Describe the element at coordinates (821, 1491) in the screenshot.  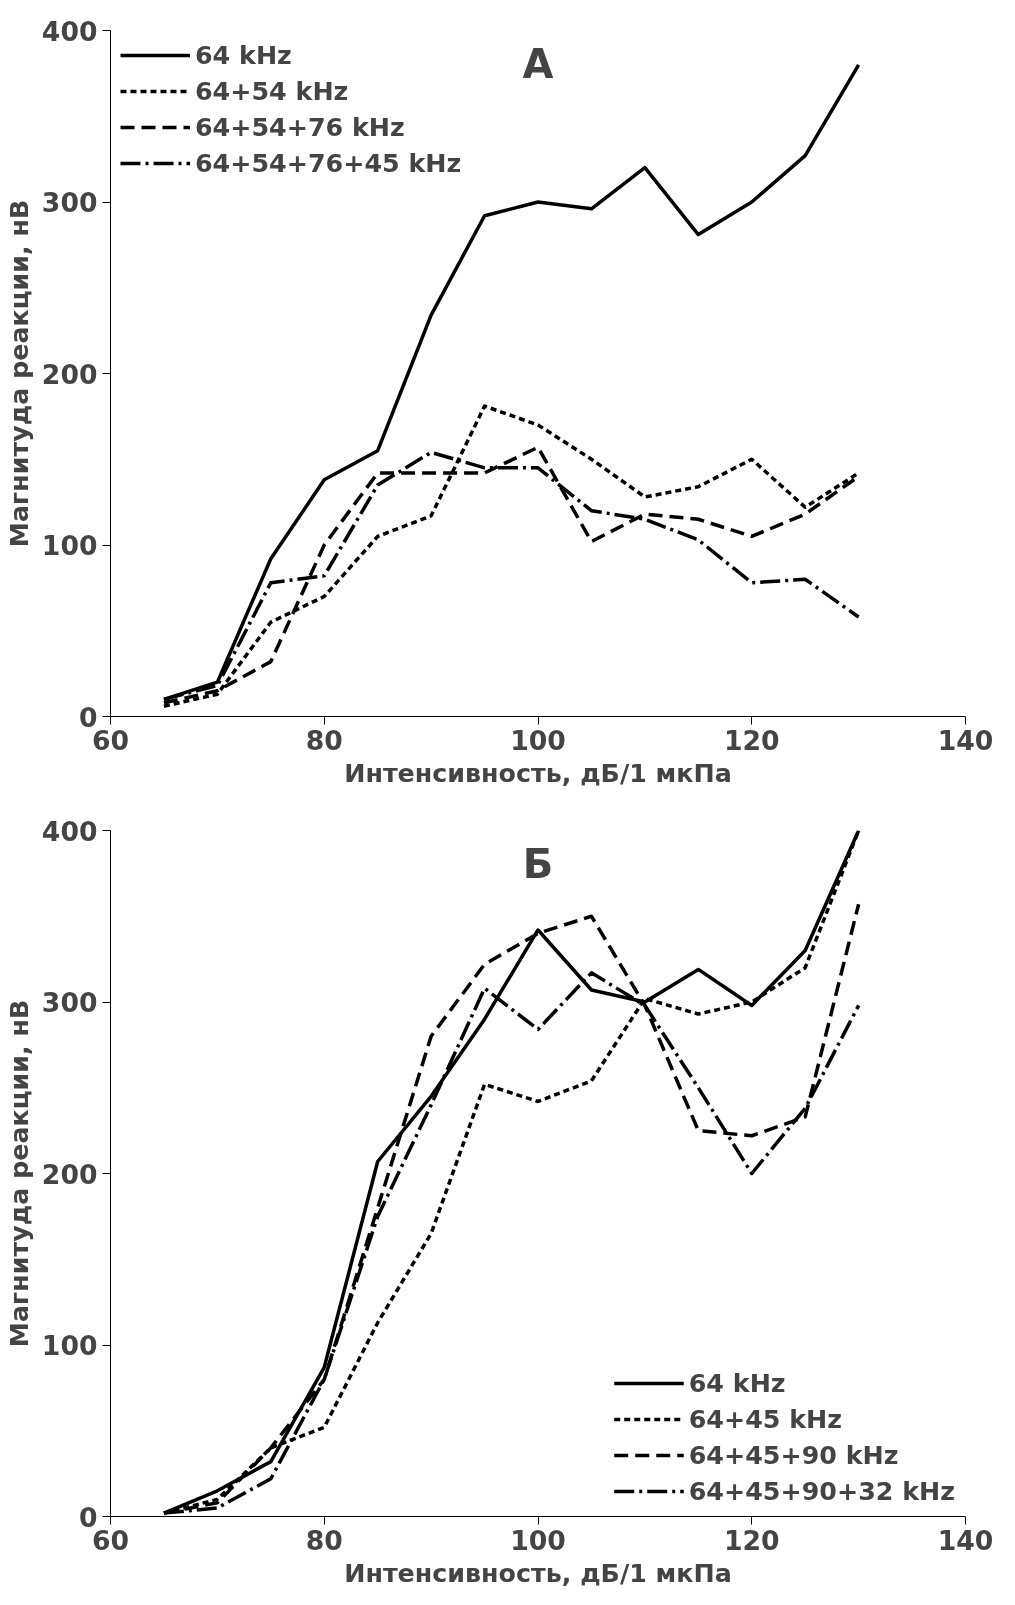
I see `legend-label: 64+45+90+32 kHz` at that location.